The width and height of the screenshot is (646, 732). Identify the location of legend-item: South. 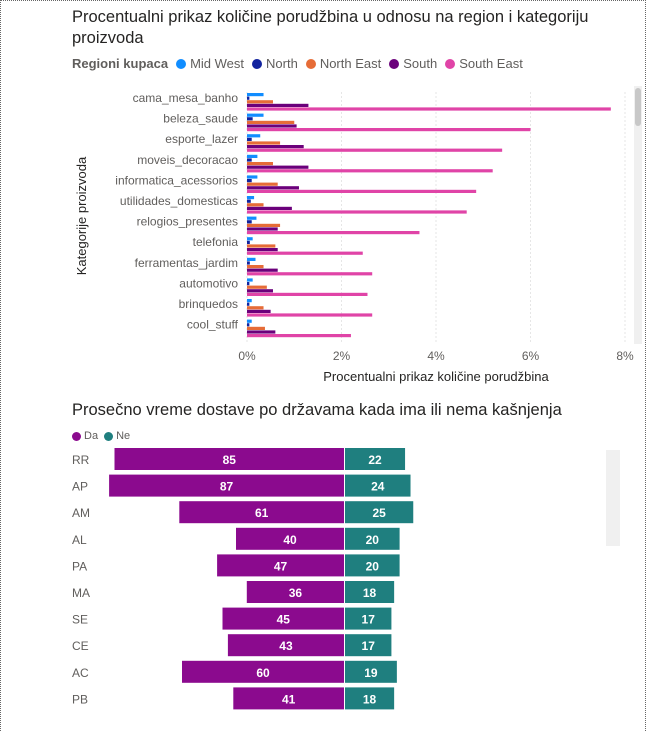
(413, 63).